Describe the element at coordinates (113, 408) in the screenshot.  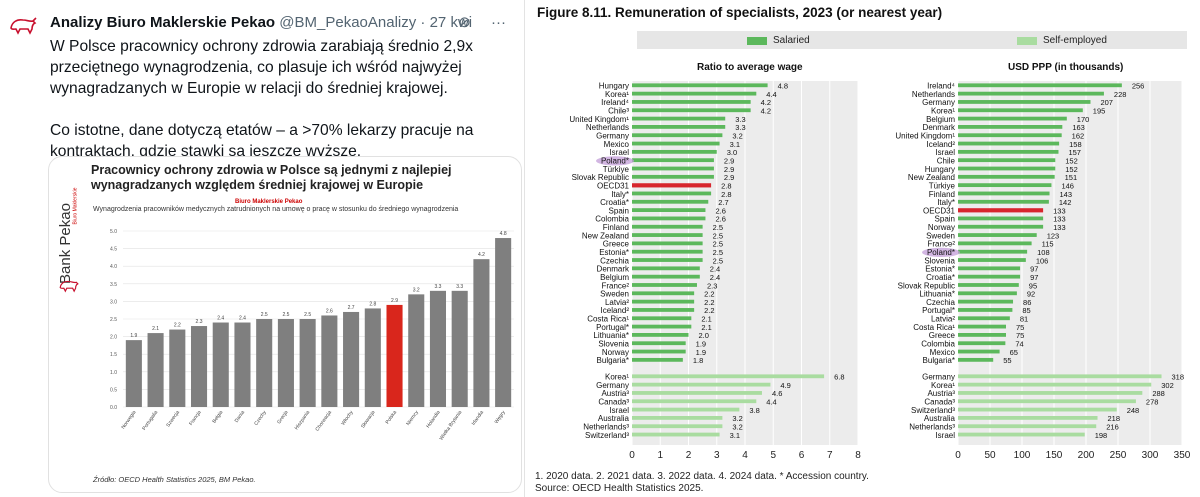
I see `card-y-tick: 0.0` at that location.